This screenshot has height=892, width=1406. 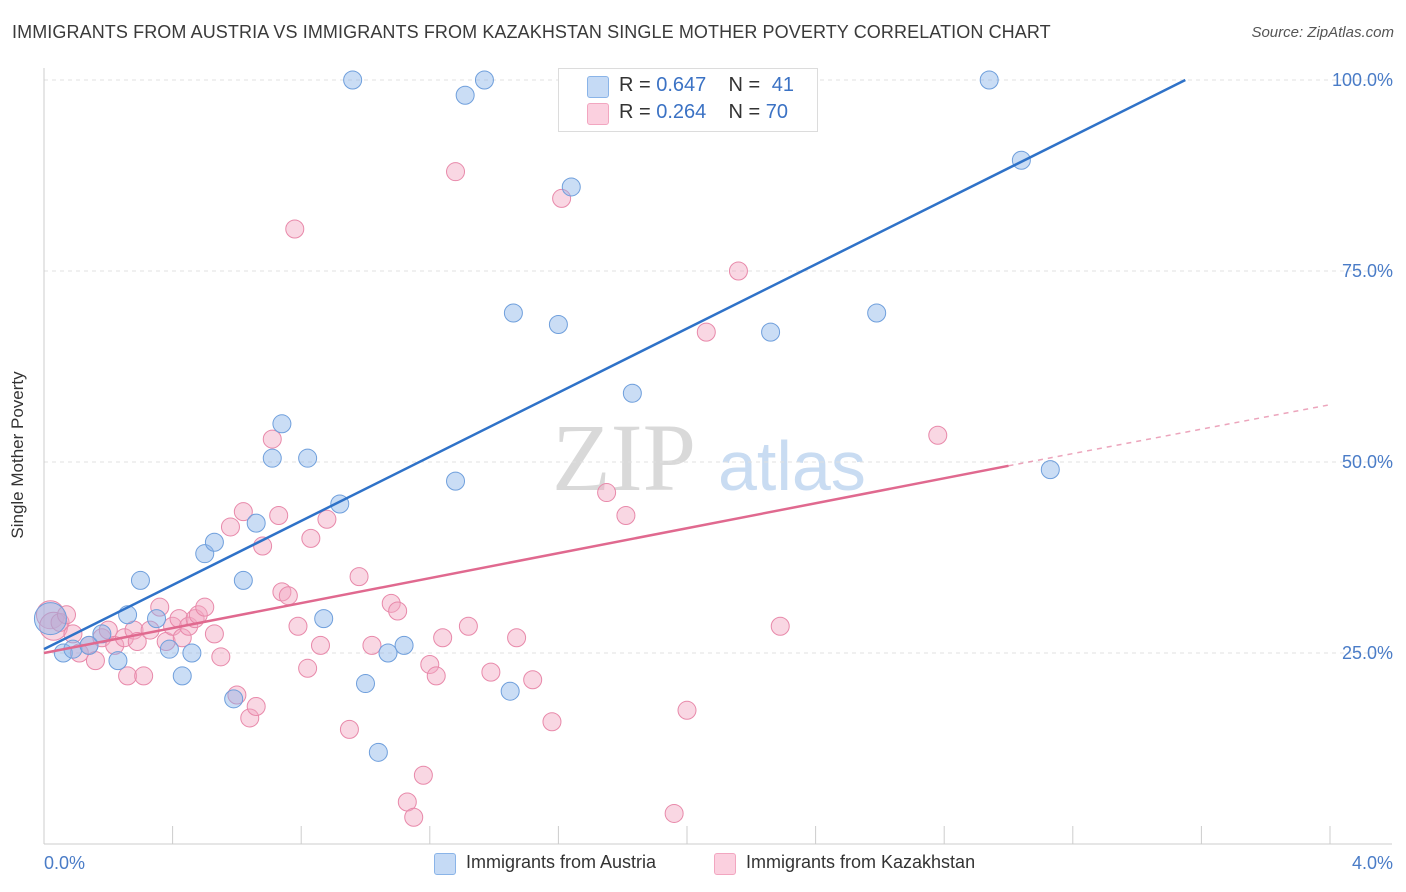 I want to click on legend-kazakhstan-label: Immigrants from Kazakhstan, so click(x=861, y=862).